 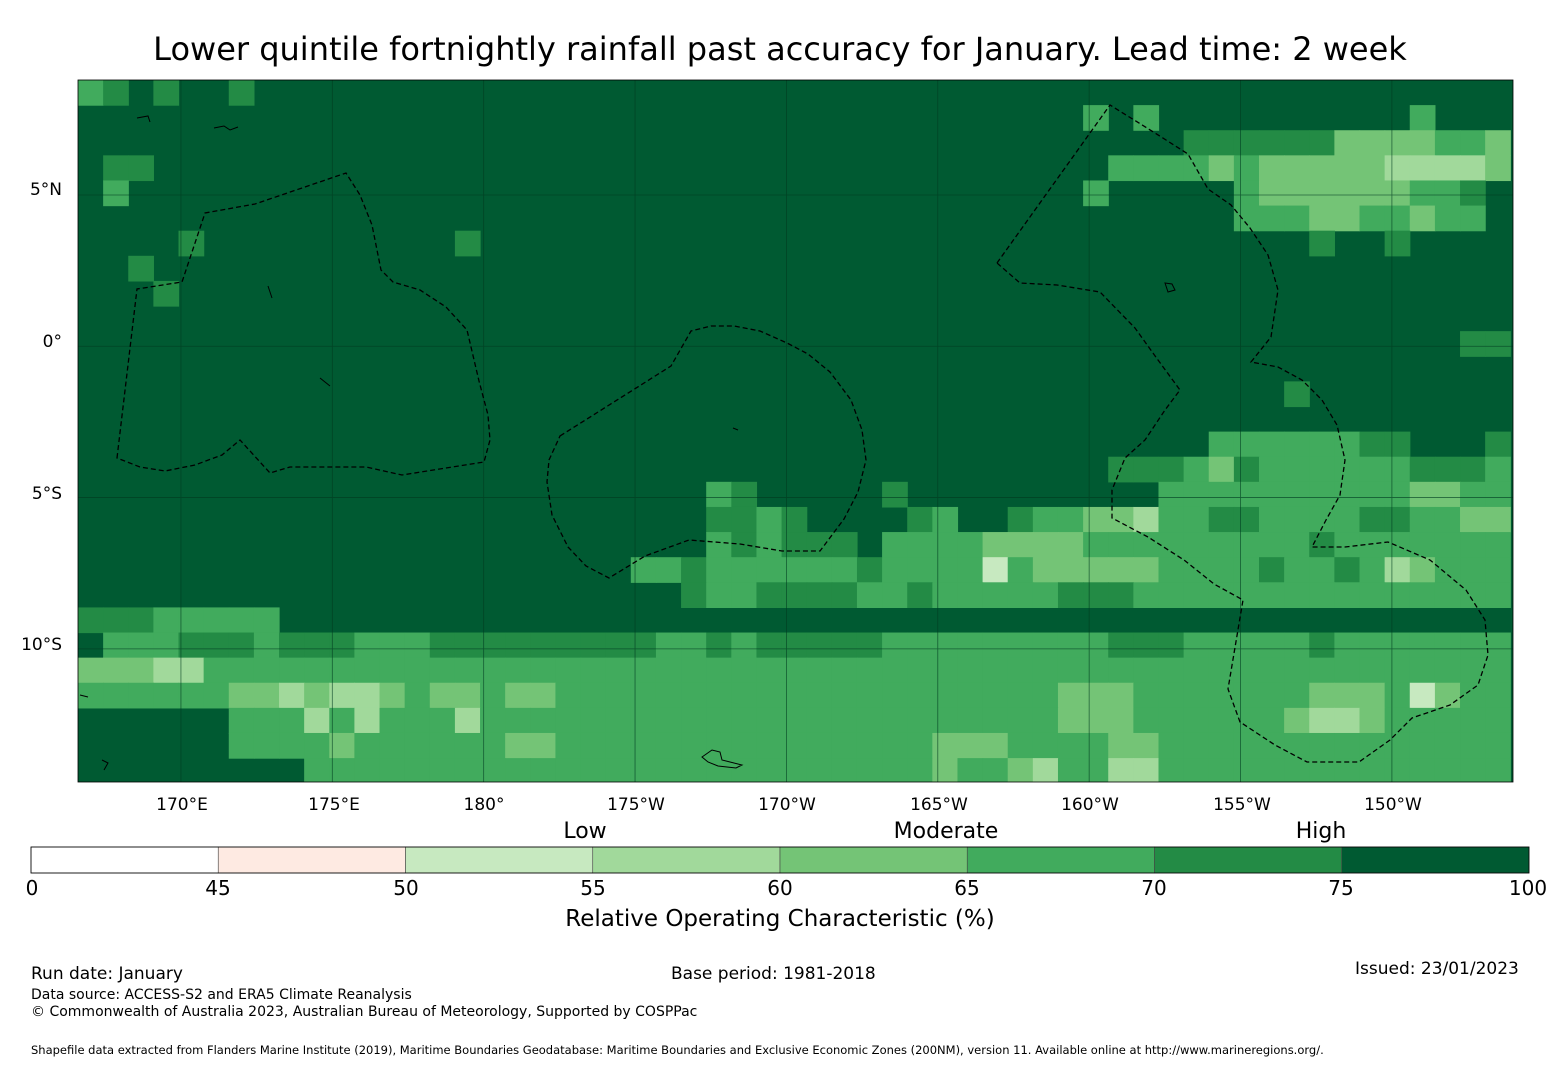 What do you see at coordinates (182, 805) in the screenshot?
I see `lon-label-170e: 170°E` at bounding box center [182, 805].